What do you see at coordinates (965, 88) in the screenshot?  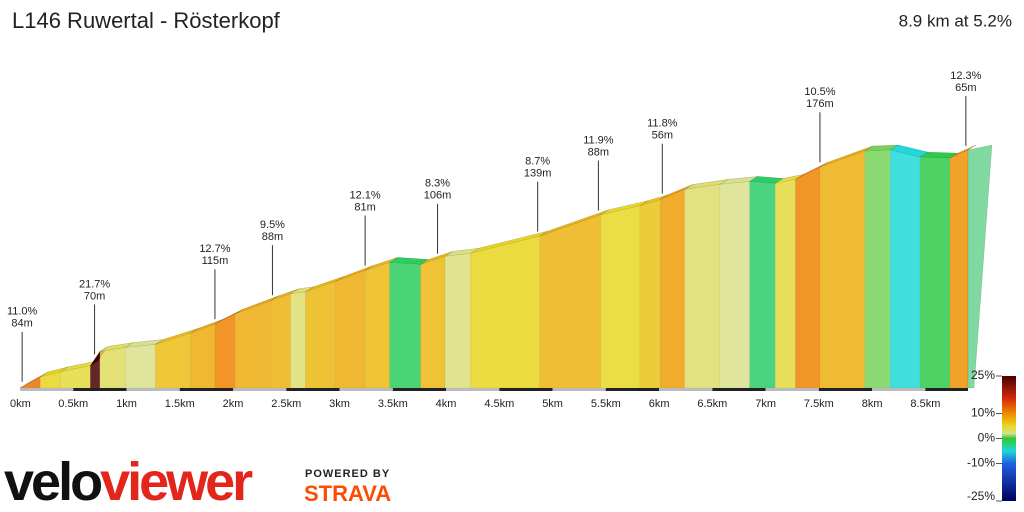 I see `annotation-length: 65m` at bounding box center [965, 88].